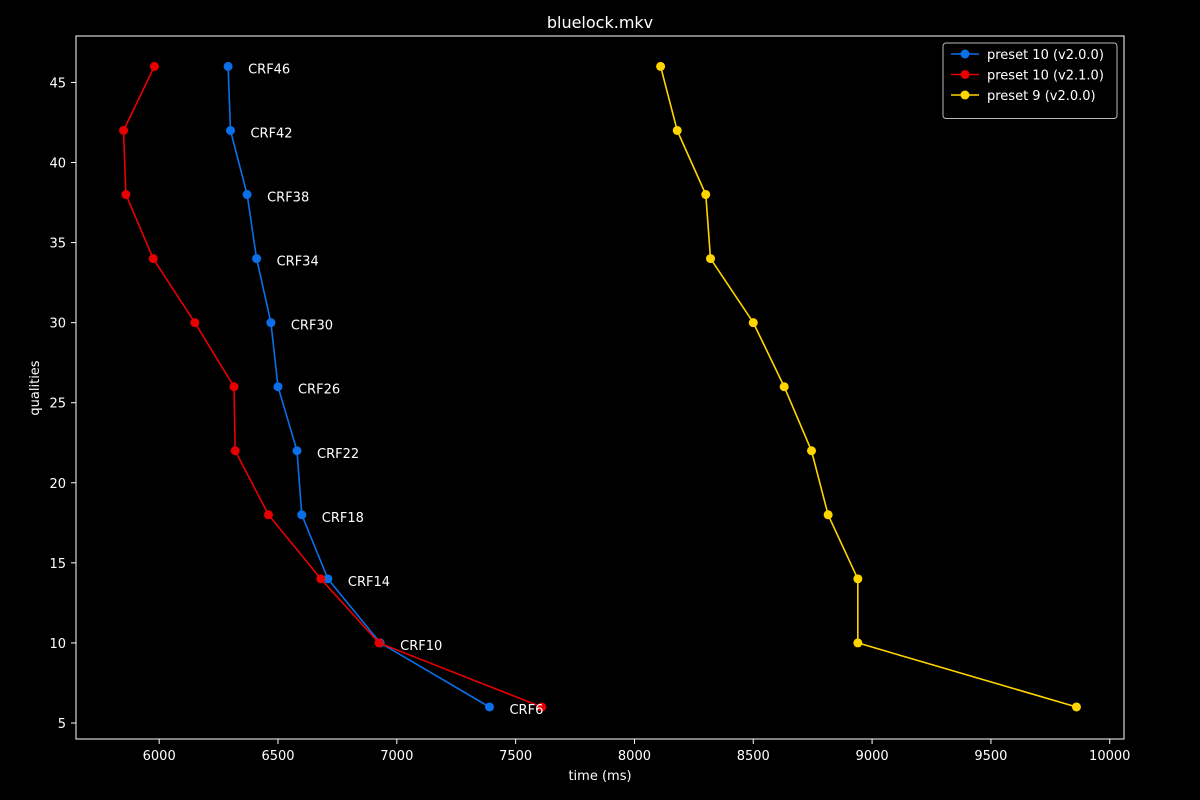  What do you see at coordinates (271, 133) in the screenshot?
I see `crf-annotation: CRF42` at bounding box center [271, 133].